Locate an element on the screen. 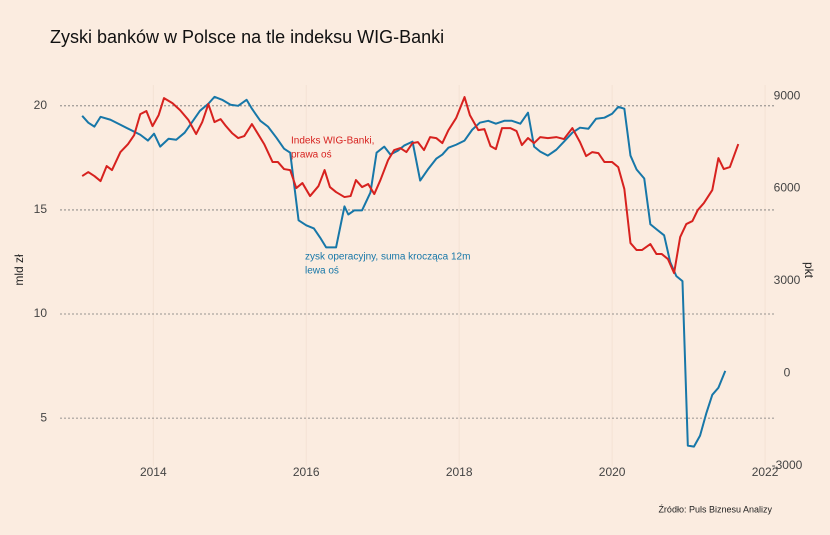 This screenshot has height=535, width=830. y-axis-label: mld zł is located at coordinates (19, 270).